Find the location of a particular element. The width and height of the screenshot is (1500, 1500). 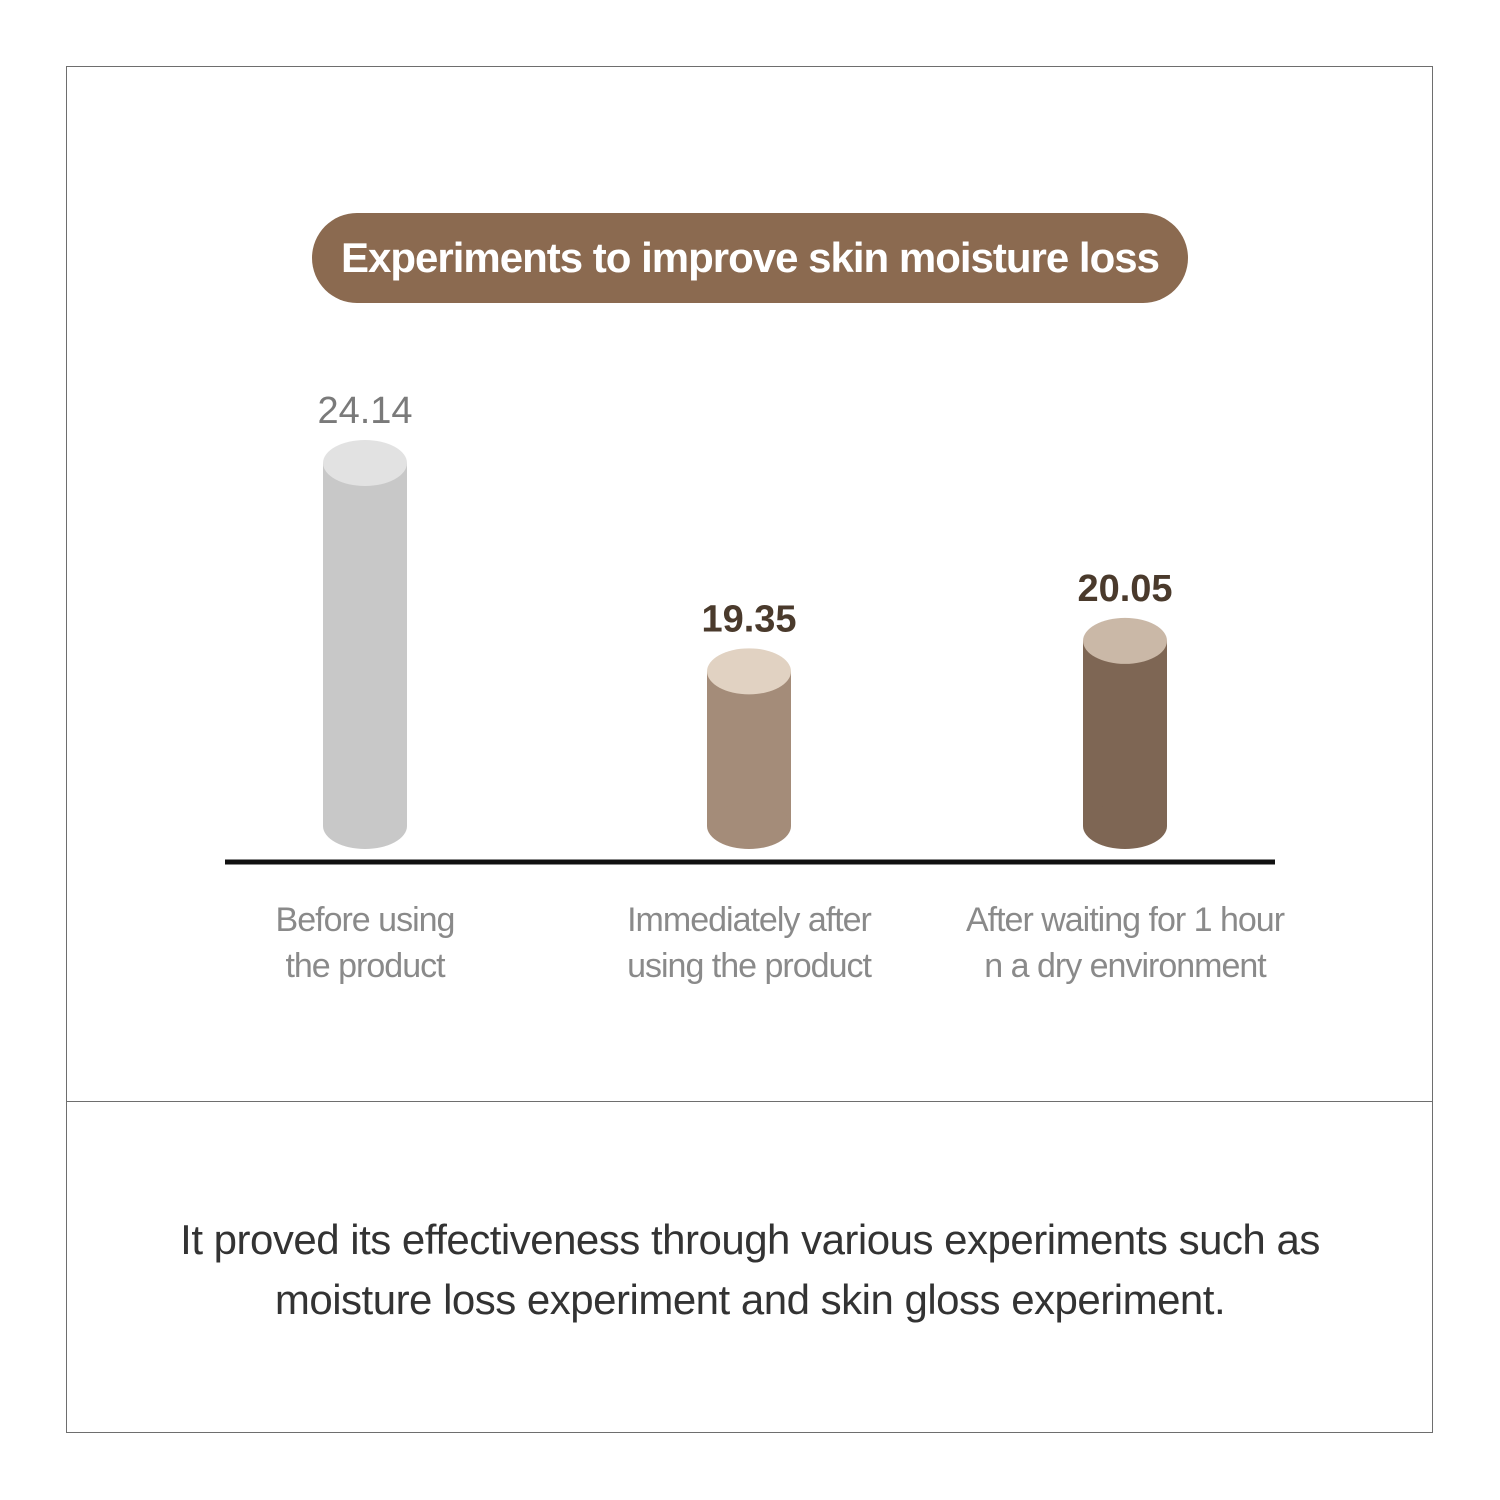

section-divider is located at coordinates (749, 1101).